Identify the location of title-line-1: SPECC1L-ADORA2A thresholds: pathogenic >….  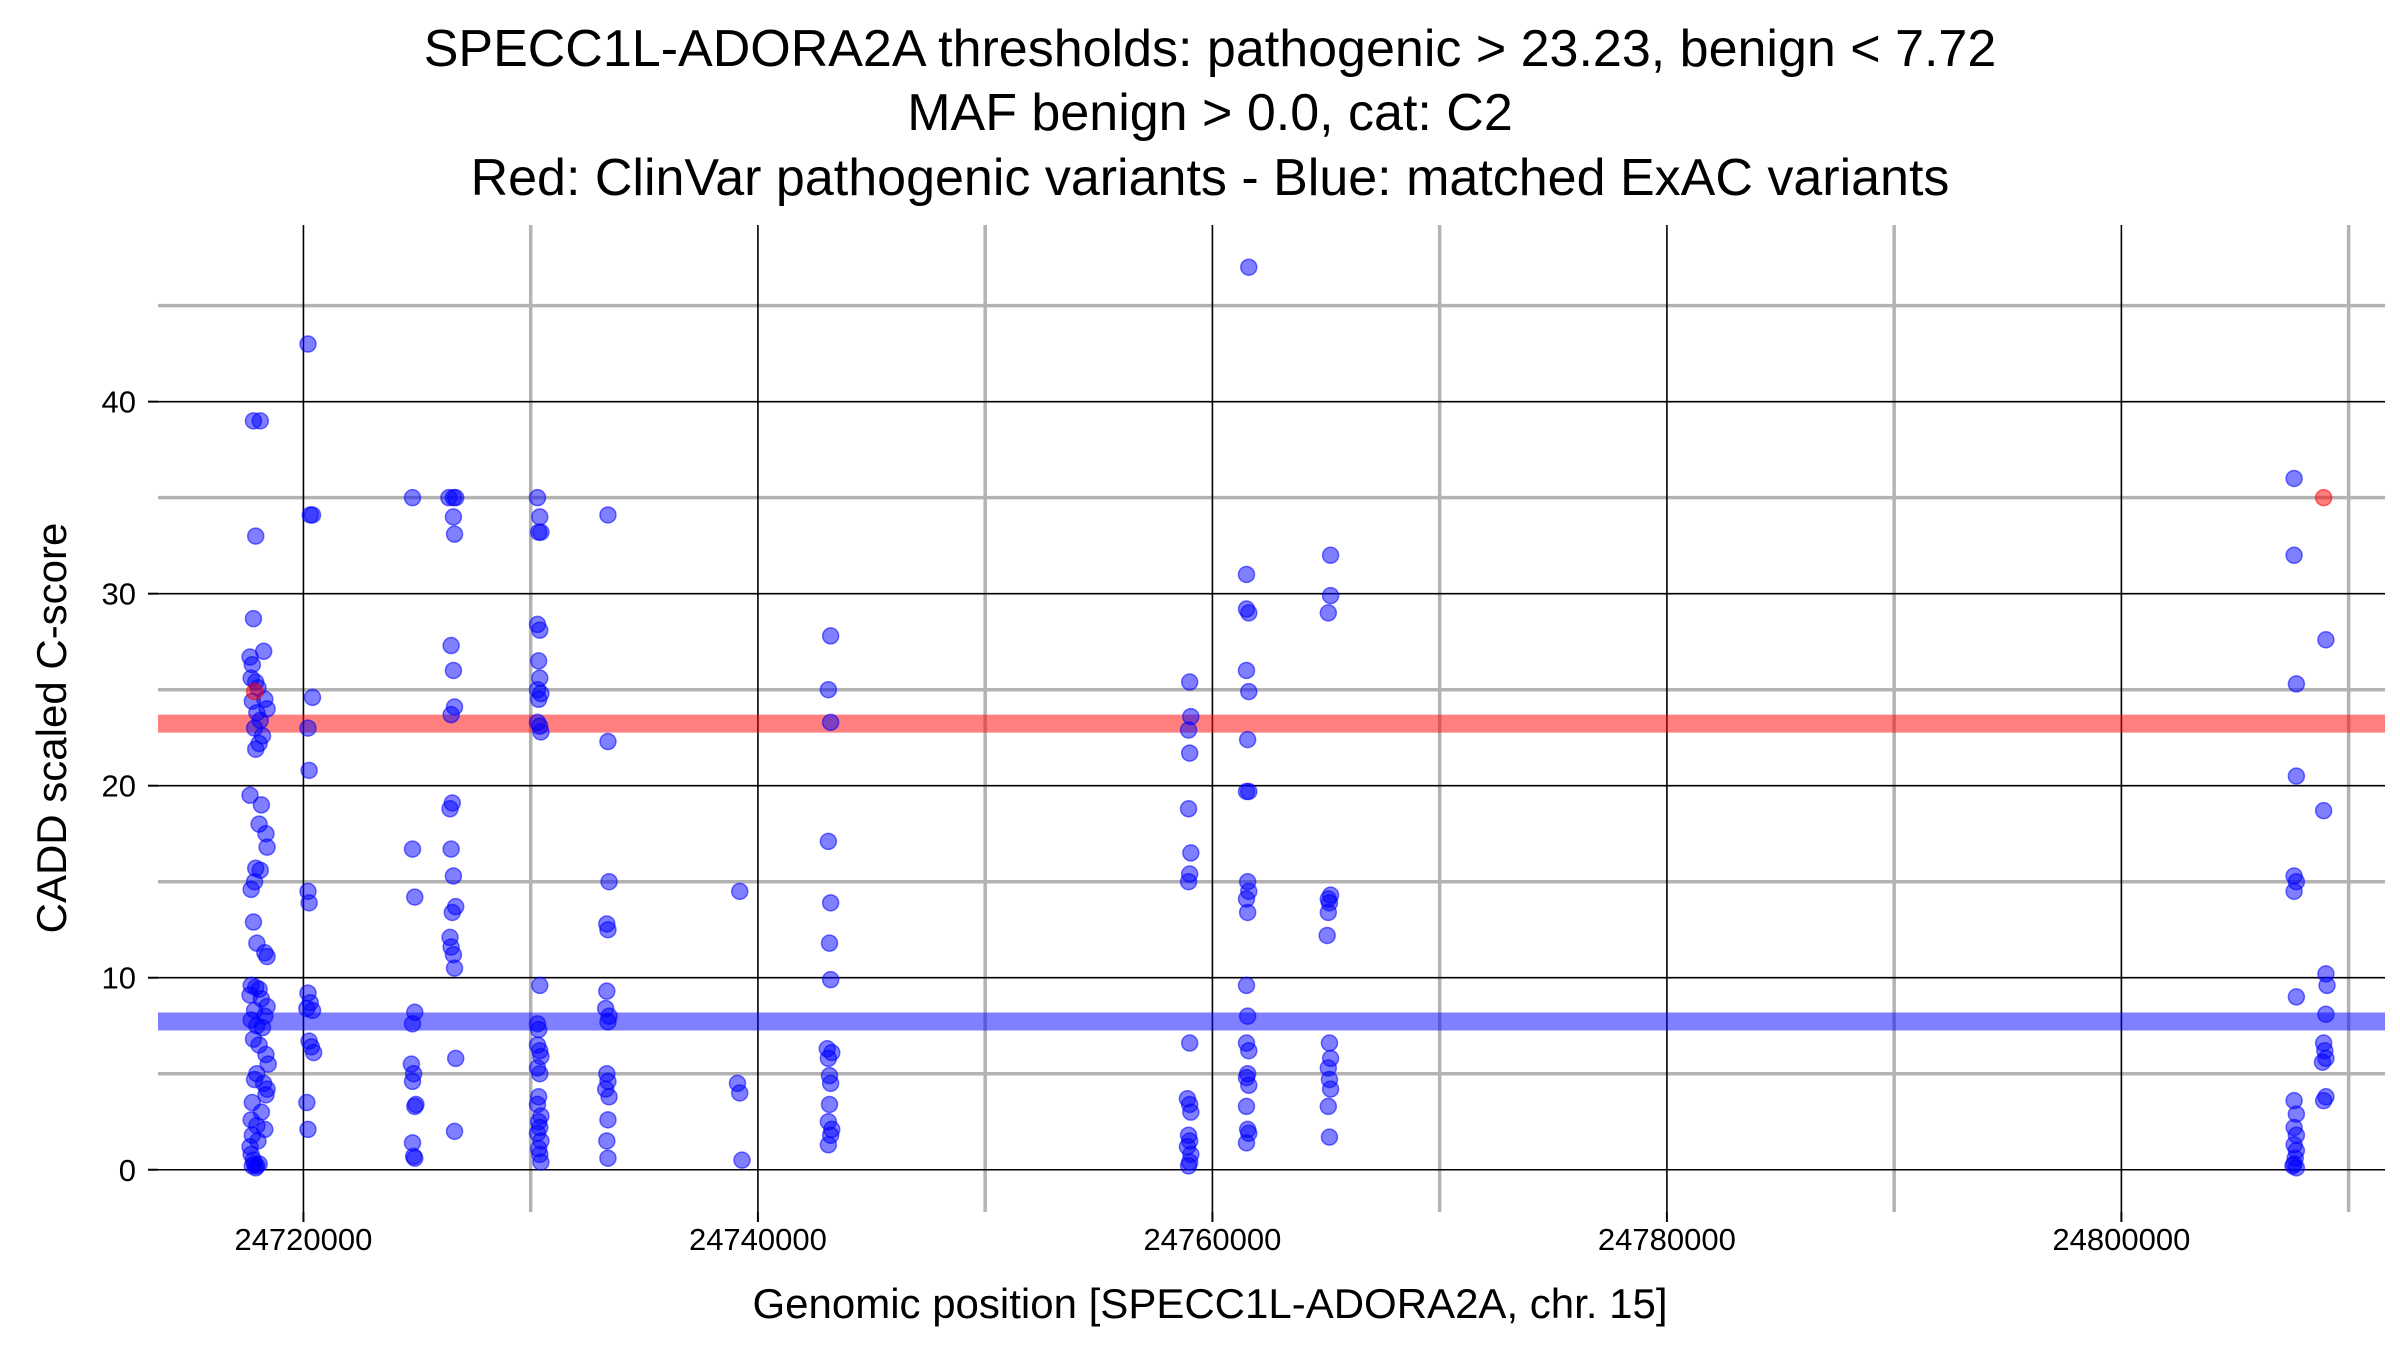
(1210, 49).